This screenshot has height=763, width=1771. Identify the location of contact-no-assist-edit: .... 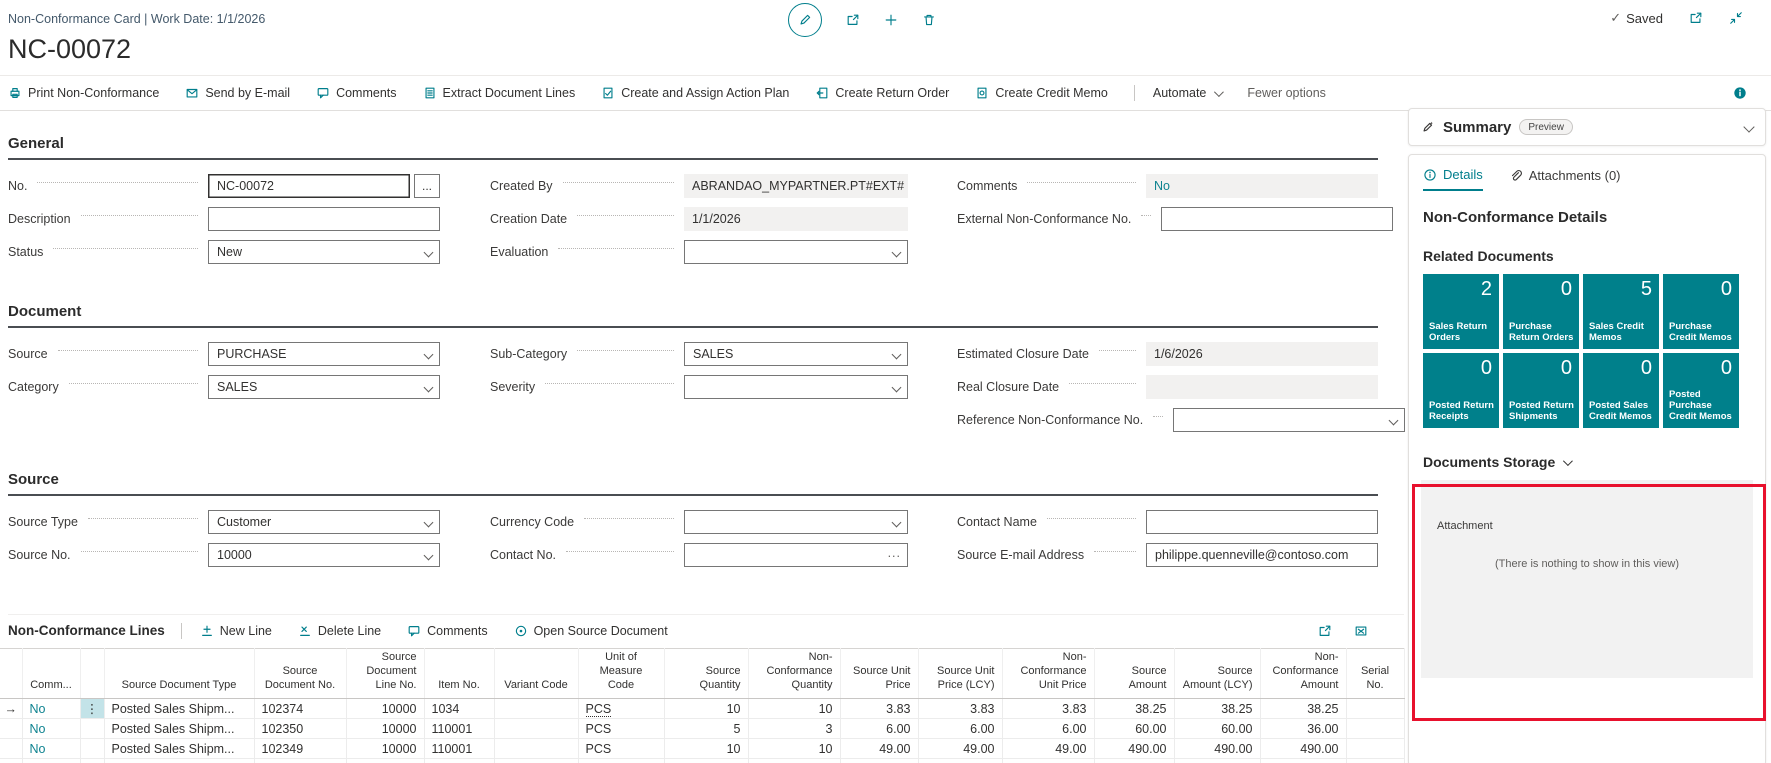
(894, 553).